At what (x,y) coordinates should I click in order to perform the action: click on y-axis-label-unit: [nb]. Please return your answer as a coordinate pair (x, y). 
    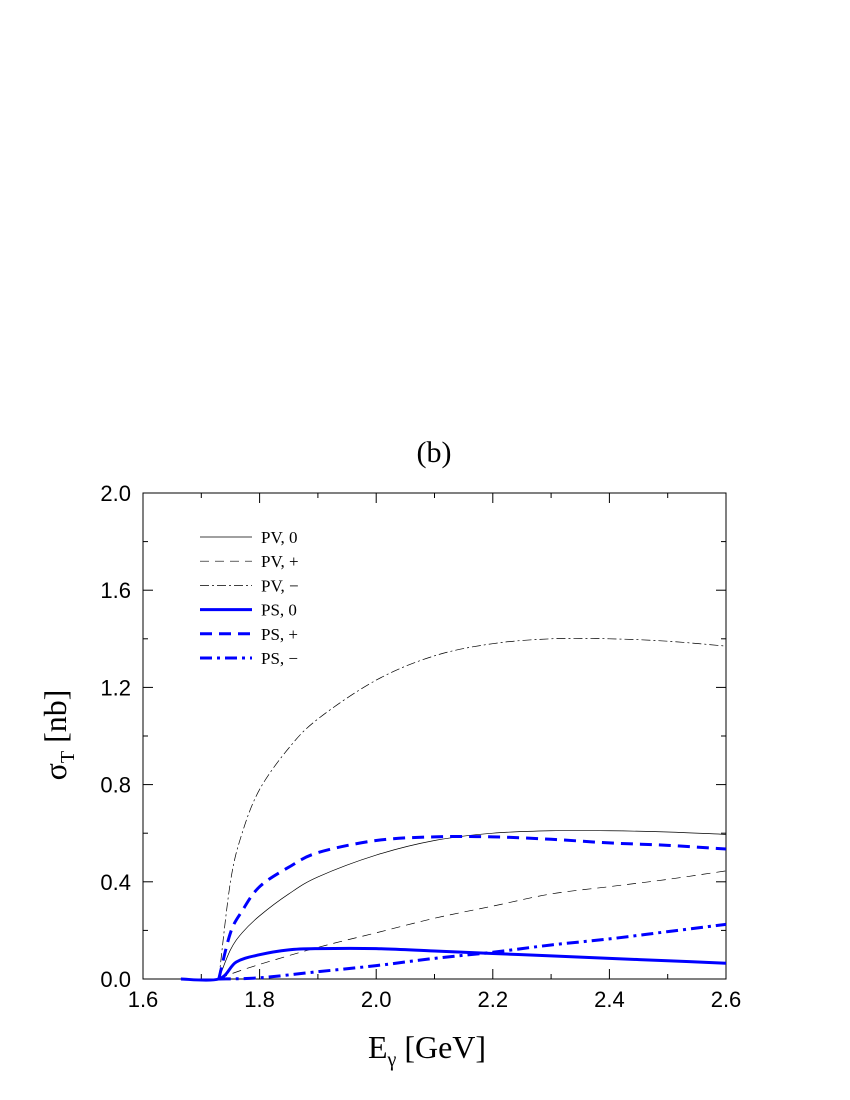
    Looking at the image, I should click on (55, 720).